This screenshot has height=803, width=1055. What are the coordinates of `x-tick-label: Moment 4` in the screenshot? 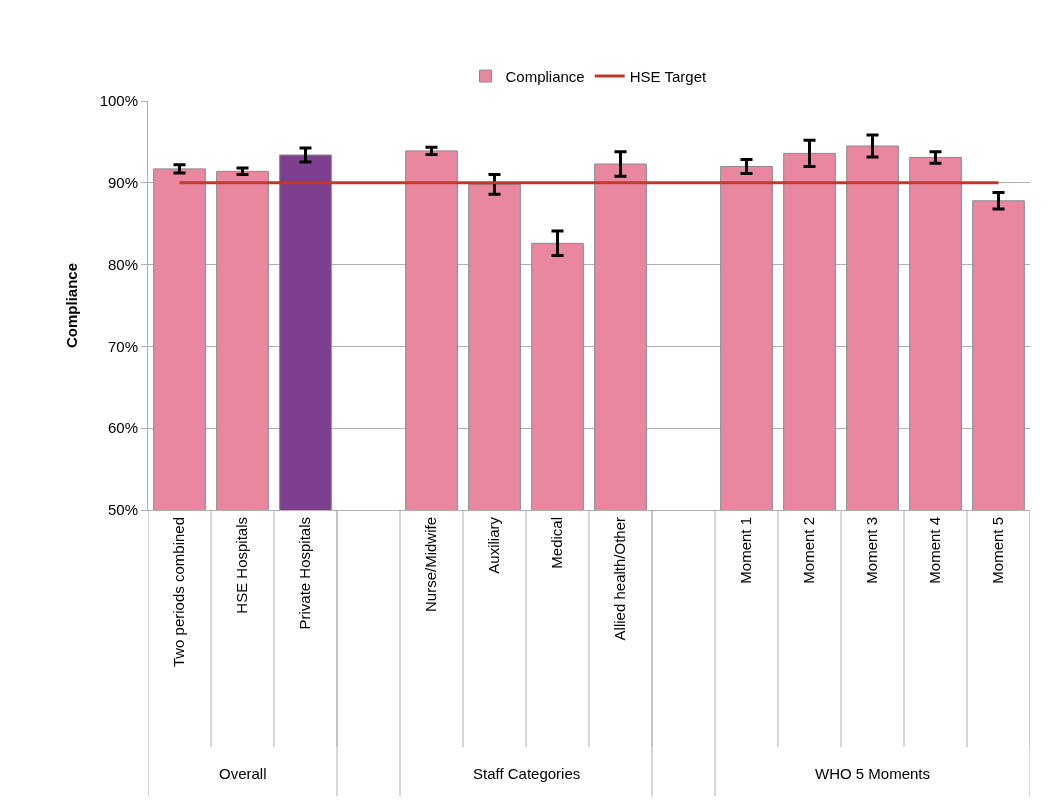 It's located at (935, 550).